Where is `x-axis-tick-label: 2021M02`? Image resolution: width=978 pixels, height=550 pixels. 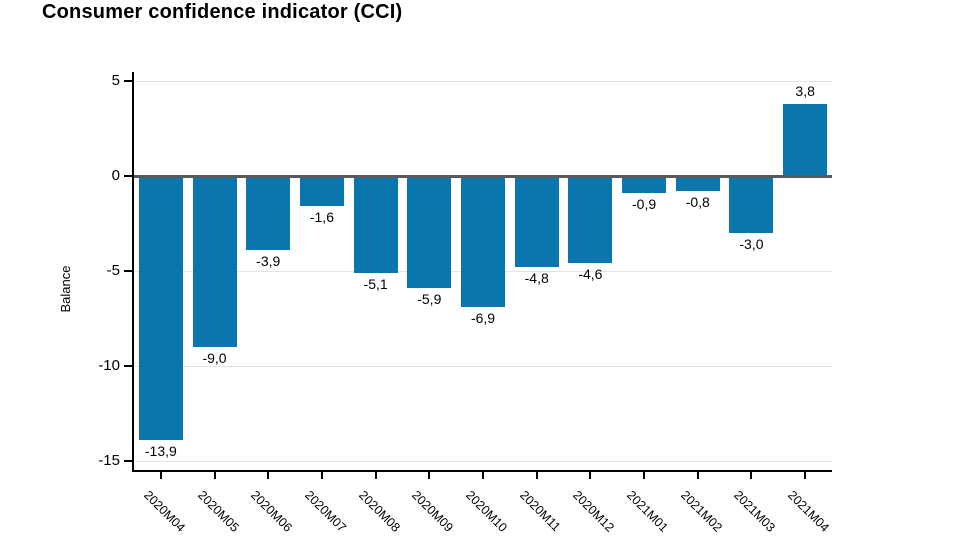 x-axis-tick-label: 2021M02 is located at coordinates (701, 511).